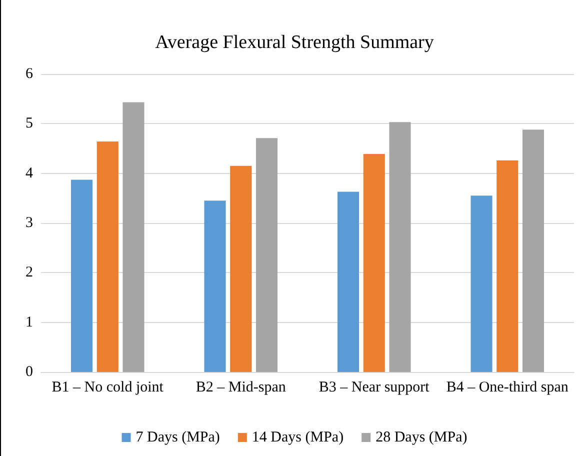 This screenshot has height=456, width=588. Describe the element at coordinates (30, 173) in the screenshot. I see `y-tick-label: 4` at that location.